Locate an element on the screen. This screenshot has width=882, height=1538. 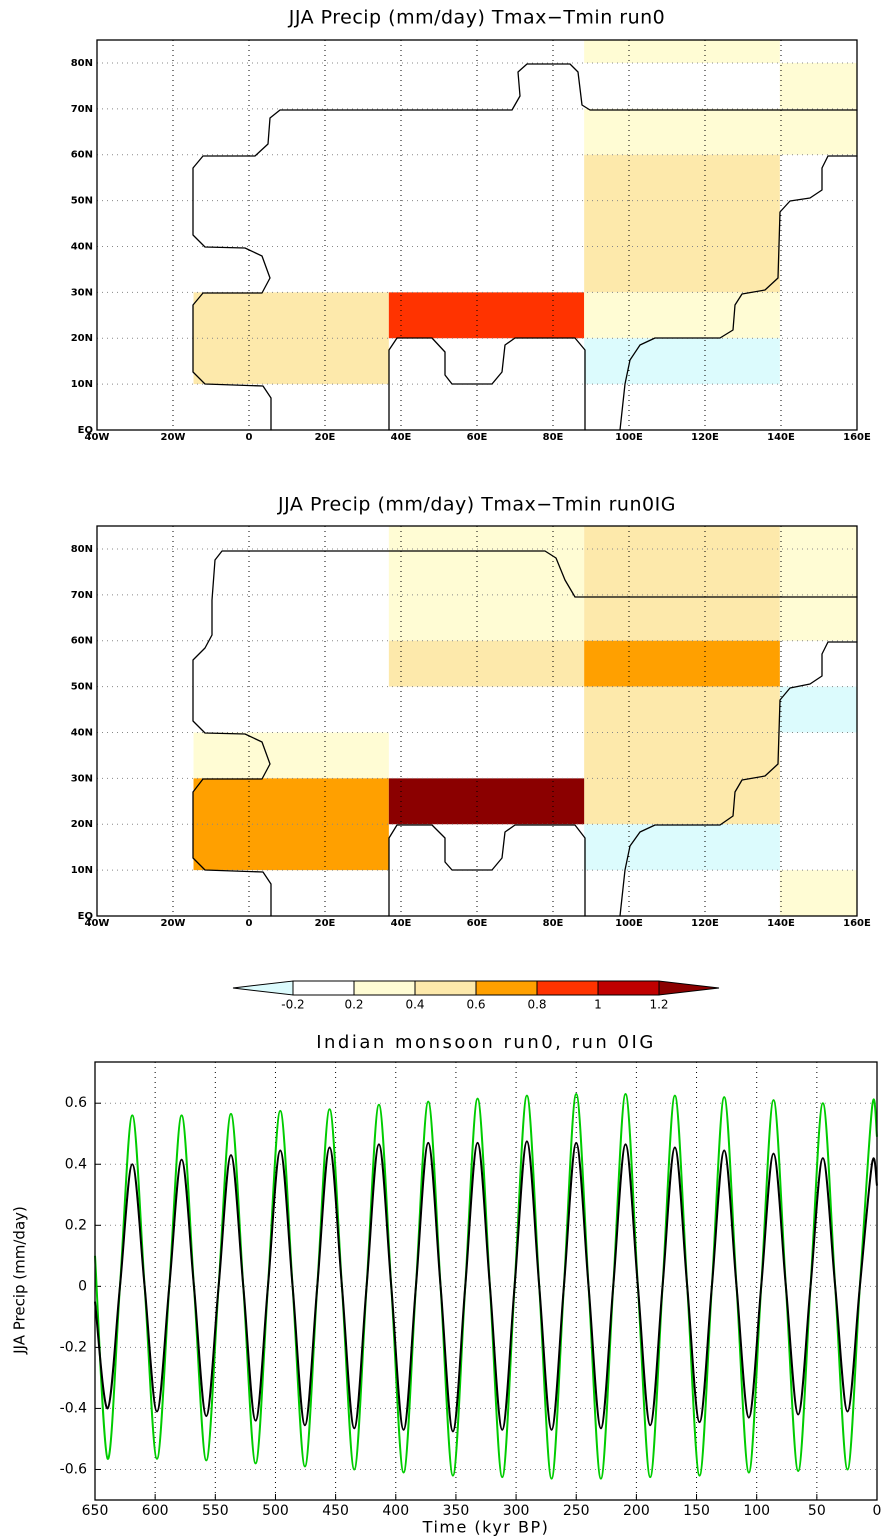
y-tick-label: 10N is located at coordinates (82, 384).